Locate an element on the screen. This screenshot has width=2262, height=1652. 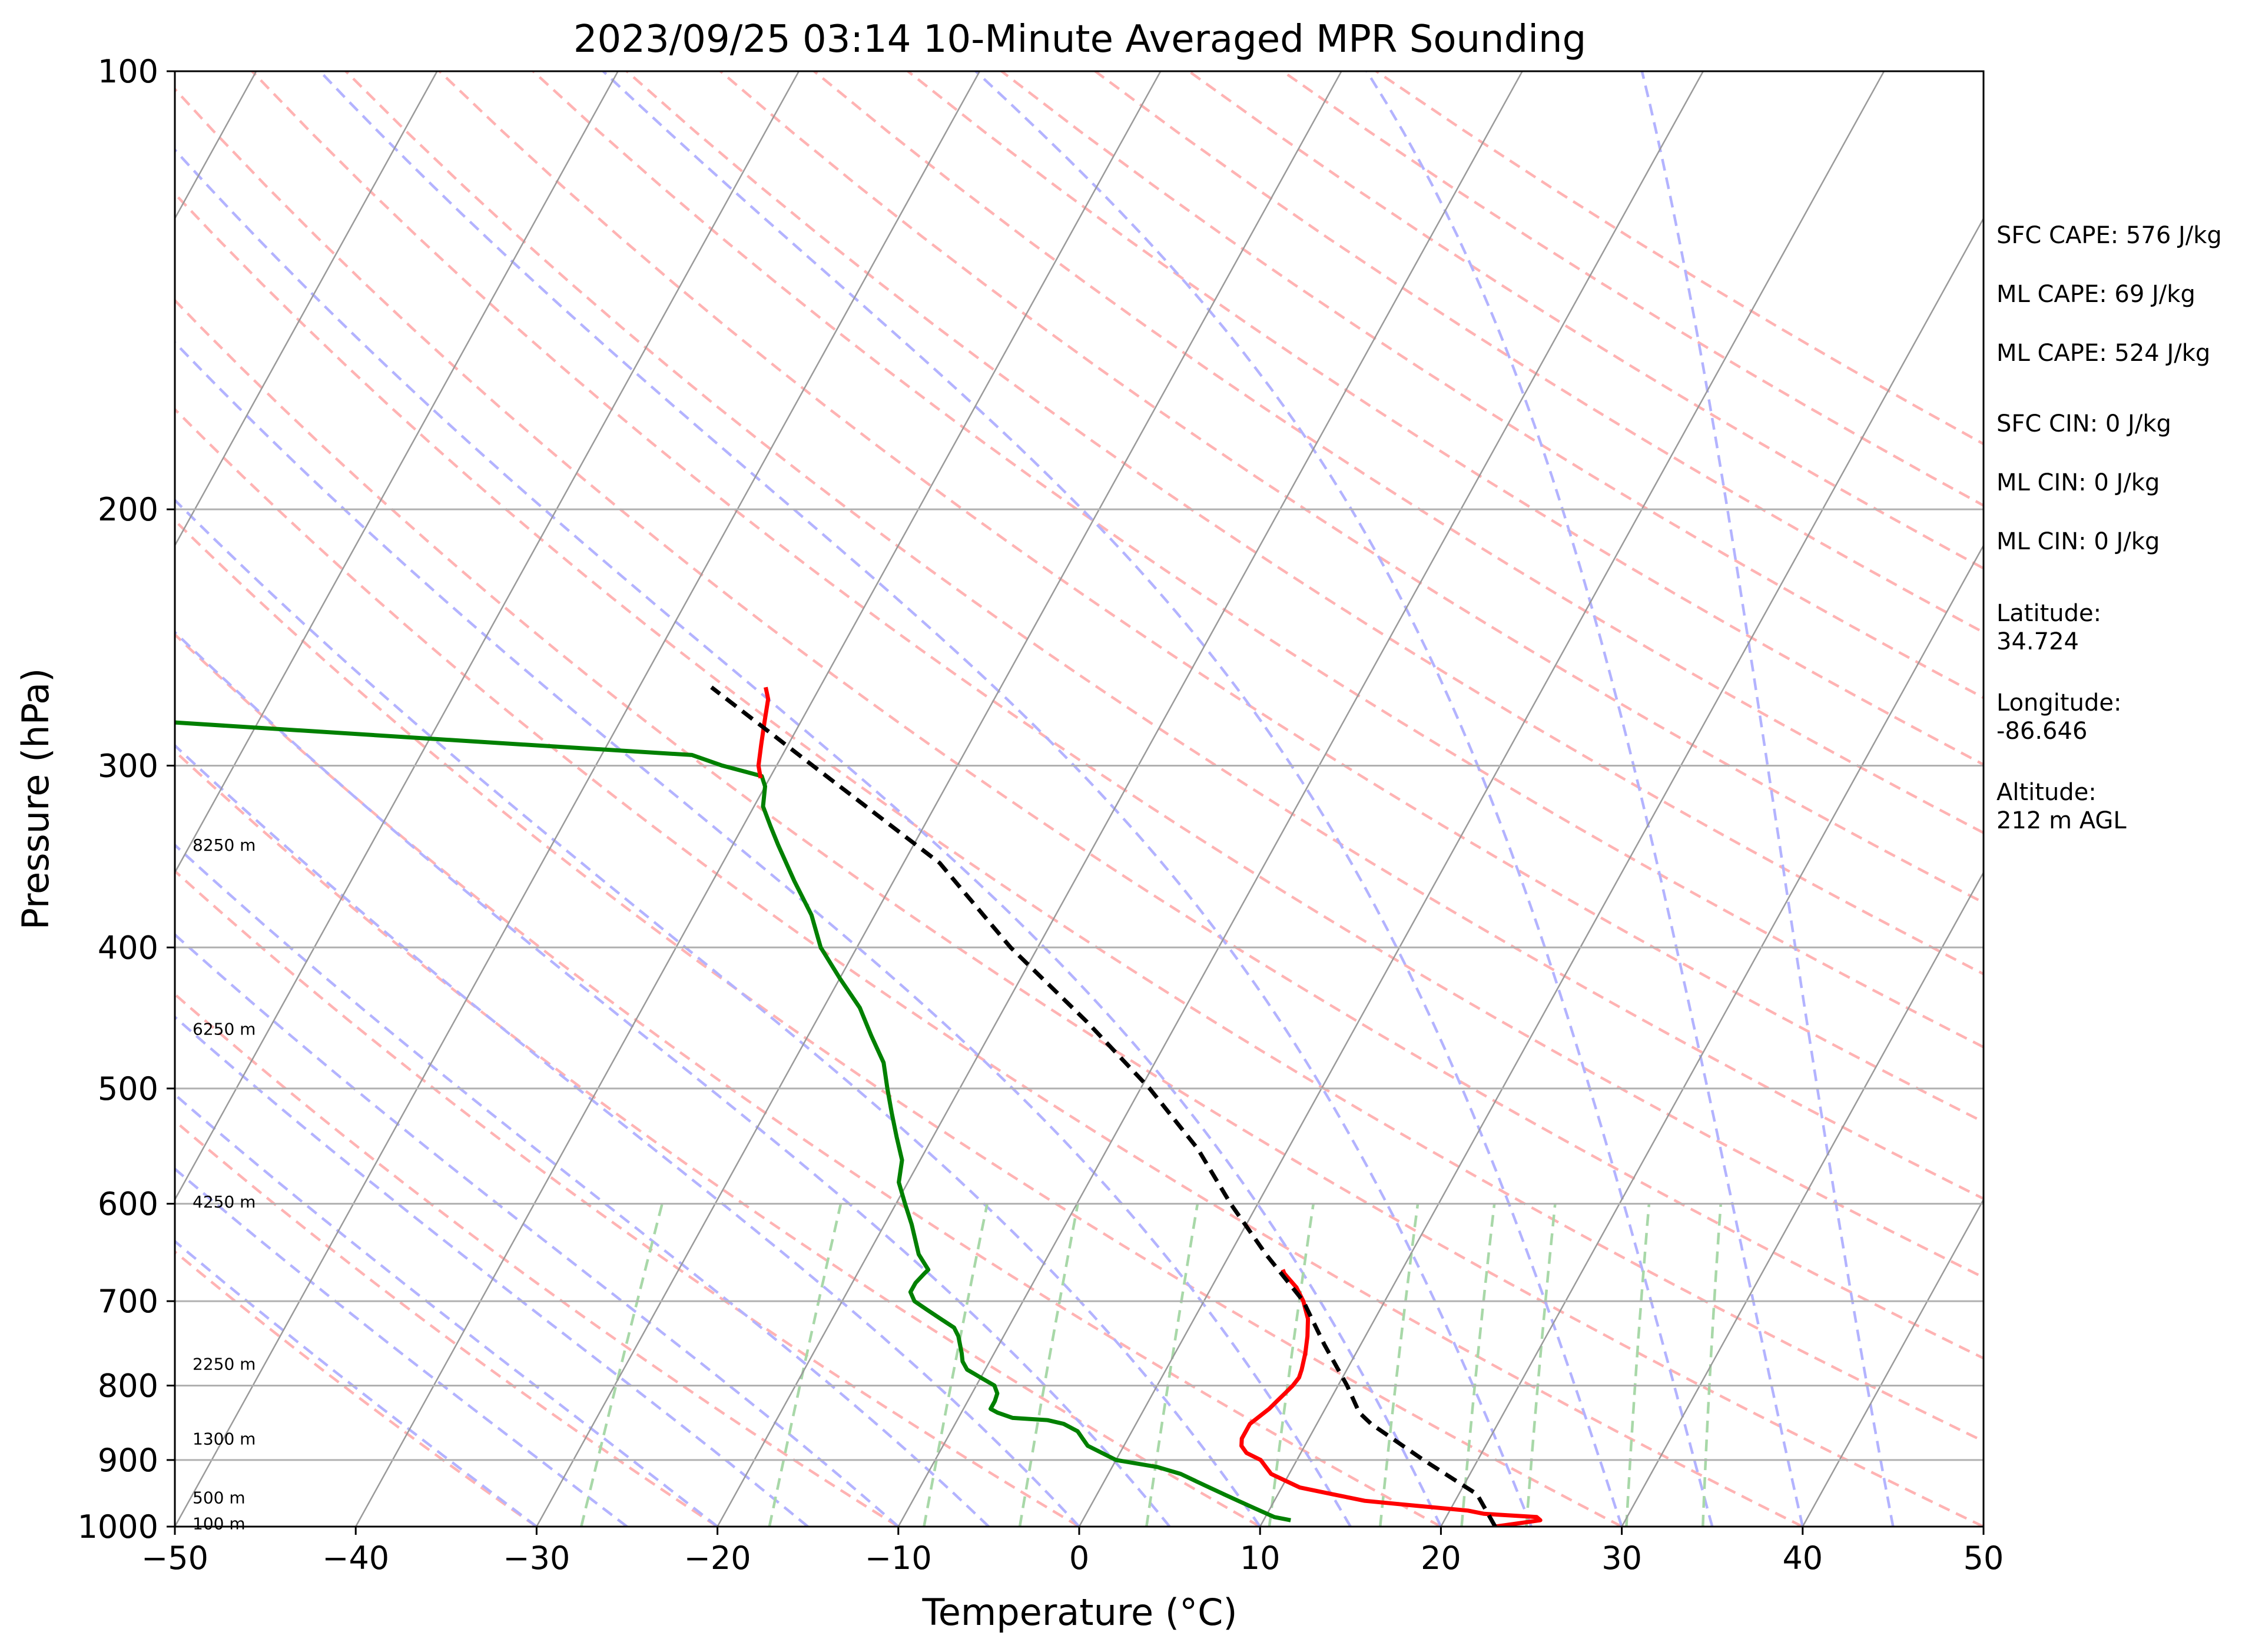
x-axis-ticks: −50 −40 −30 −20 −10 0 10 20 30 40 50 is located at coordinates (1072, 1552).